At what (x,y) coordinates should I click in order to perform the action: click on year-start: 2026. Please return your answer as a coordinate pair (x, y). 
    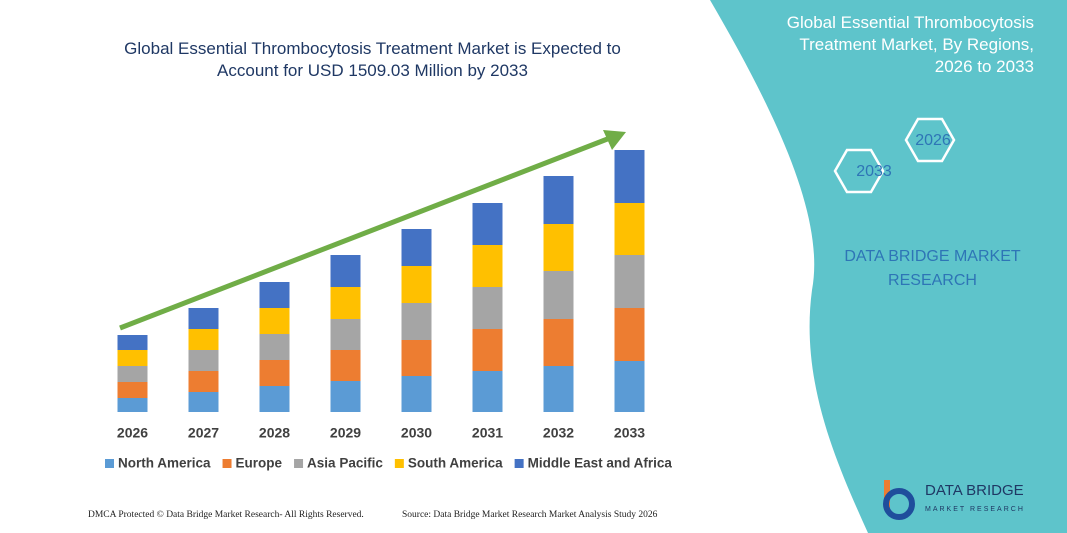
    Looking at the image, I should click on (933, 140).